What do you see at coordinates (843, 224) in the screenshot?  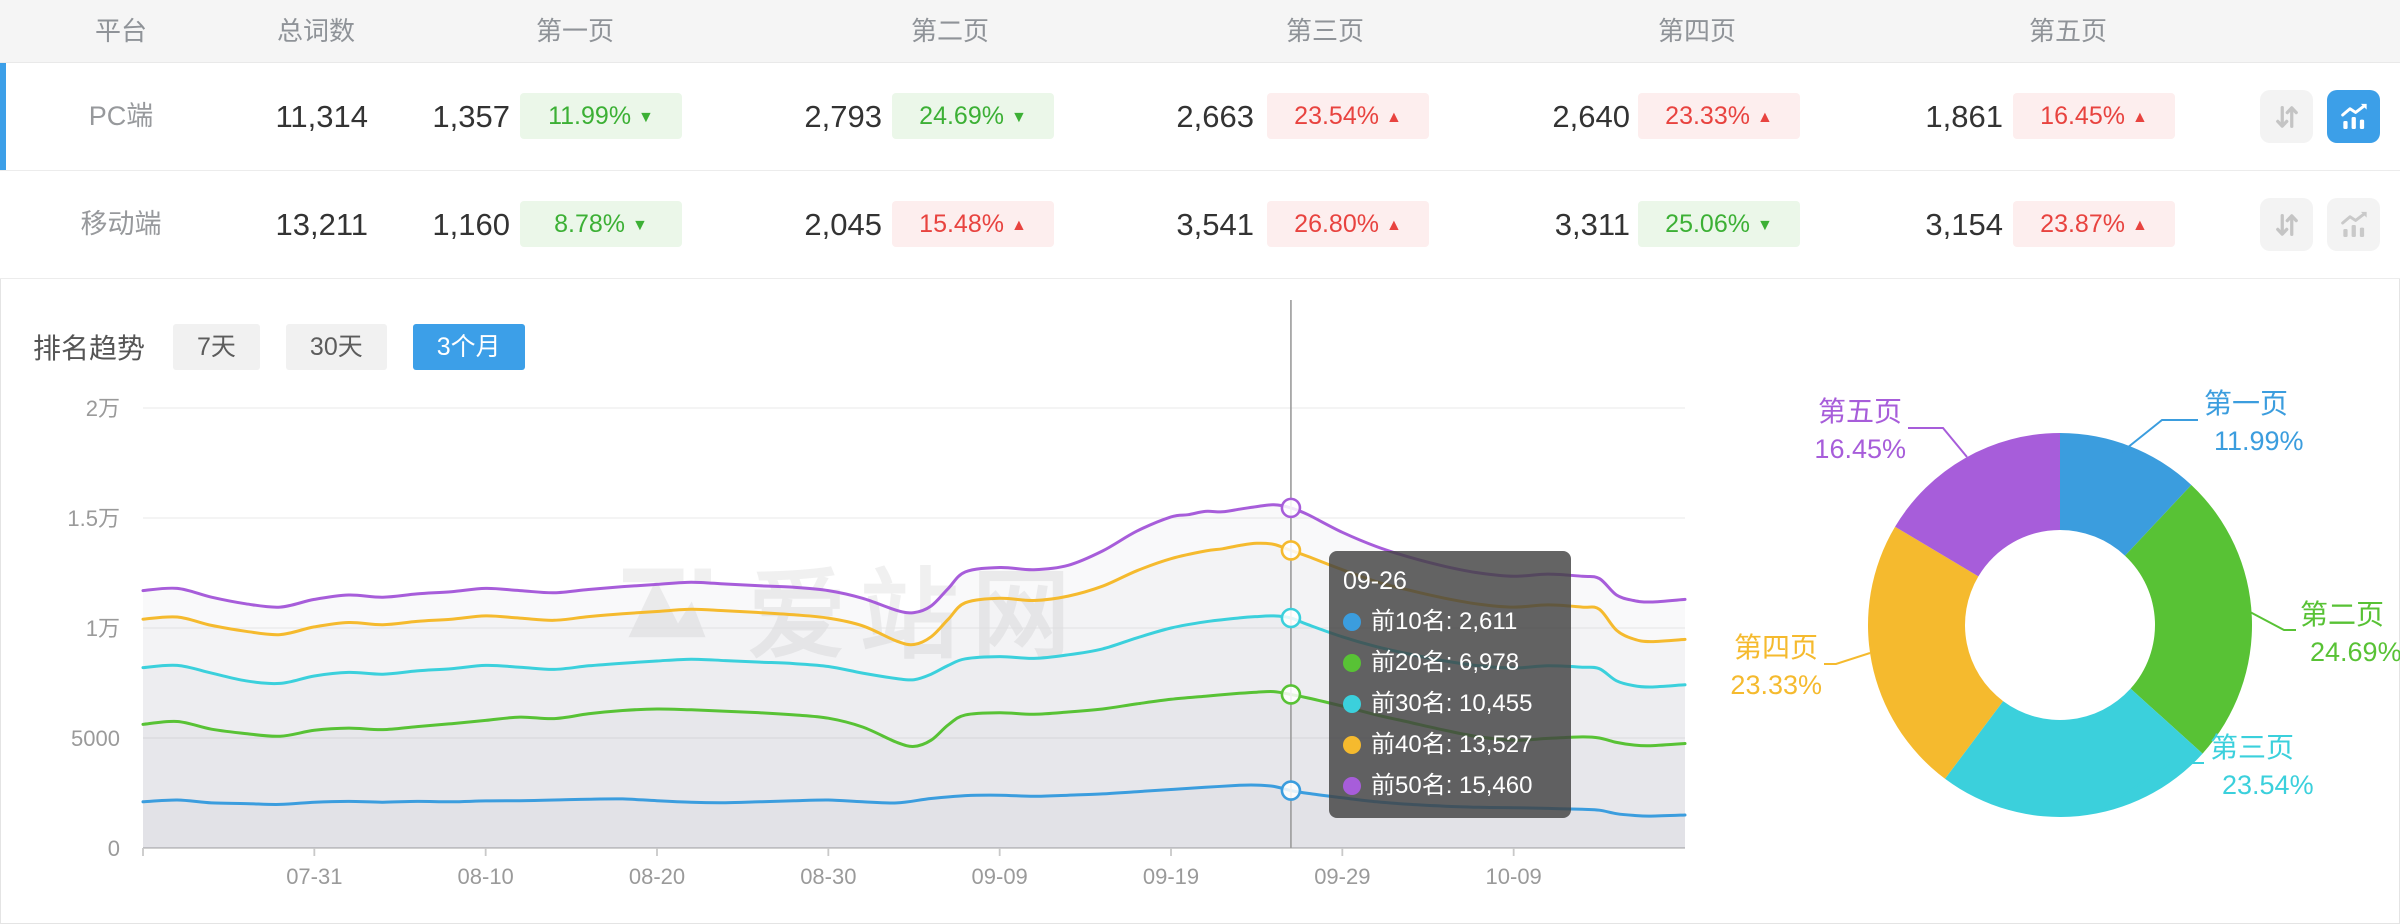 I see `page-count-value: 2,045` at bounding box center [843, 224].